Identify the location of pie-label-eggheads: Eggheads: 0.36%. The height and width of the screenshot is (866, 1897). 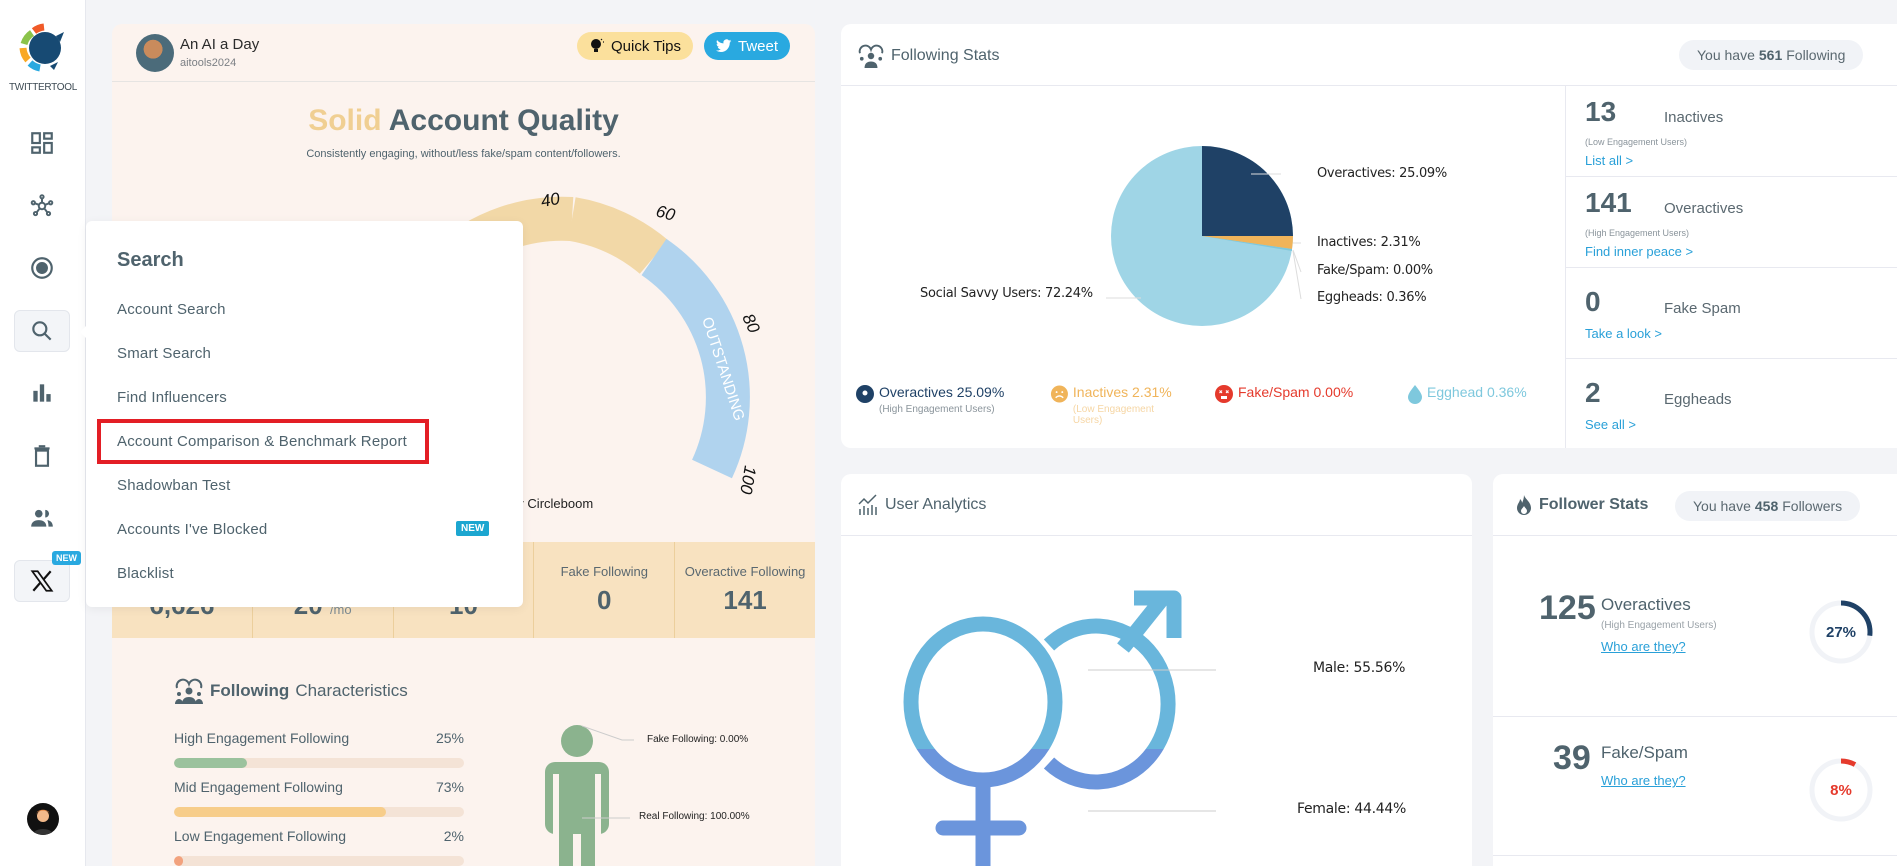
(1372, 297).